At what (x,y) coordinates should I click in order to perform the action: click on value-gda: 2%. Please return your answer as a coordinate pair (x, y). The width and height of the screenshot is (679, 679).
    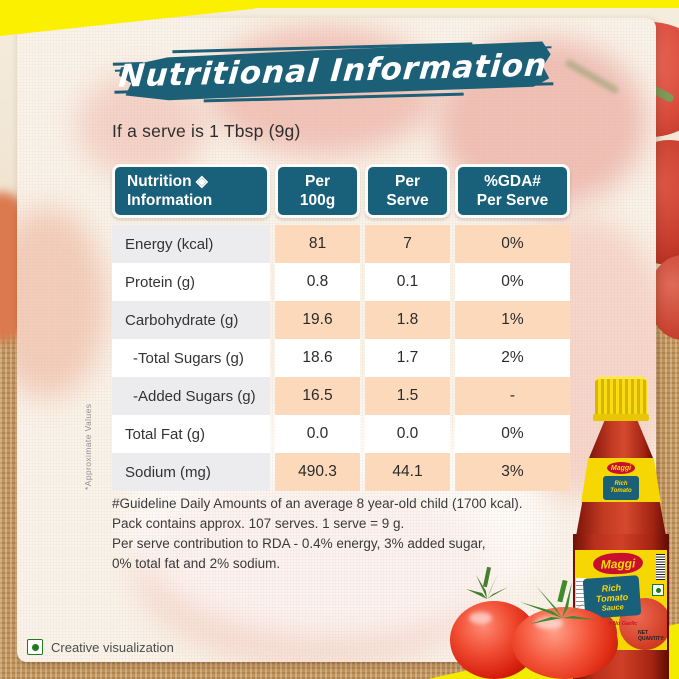
    Looking at the image, I should click on (512, 358).